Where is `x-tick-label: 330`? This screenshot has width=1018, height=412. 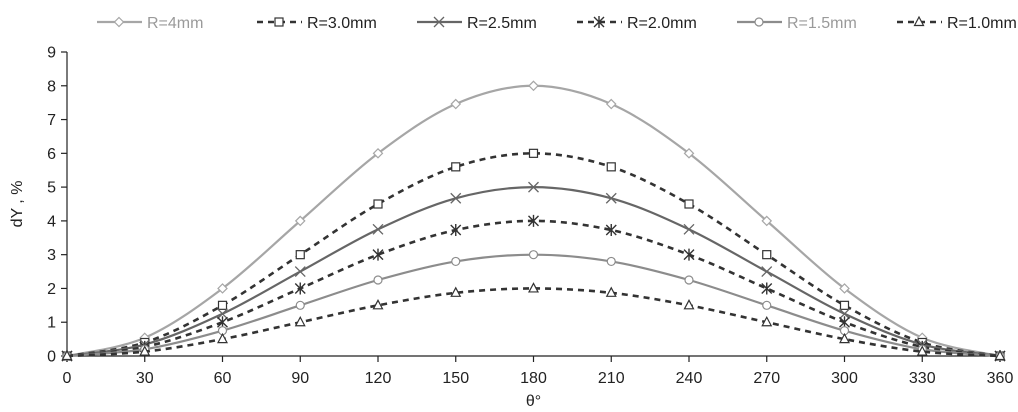
x-tick-label: 330 is located at coordinates (922, 378).